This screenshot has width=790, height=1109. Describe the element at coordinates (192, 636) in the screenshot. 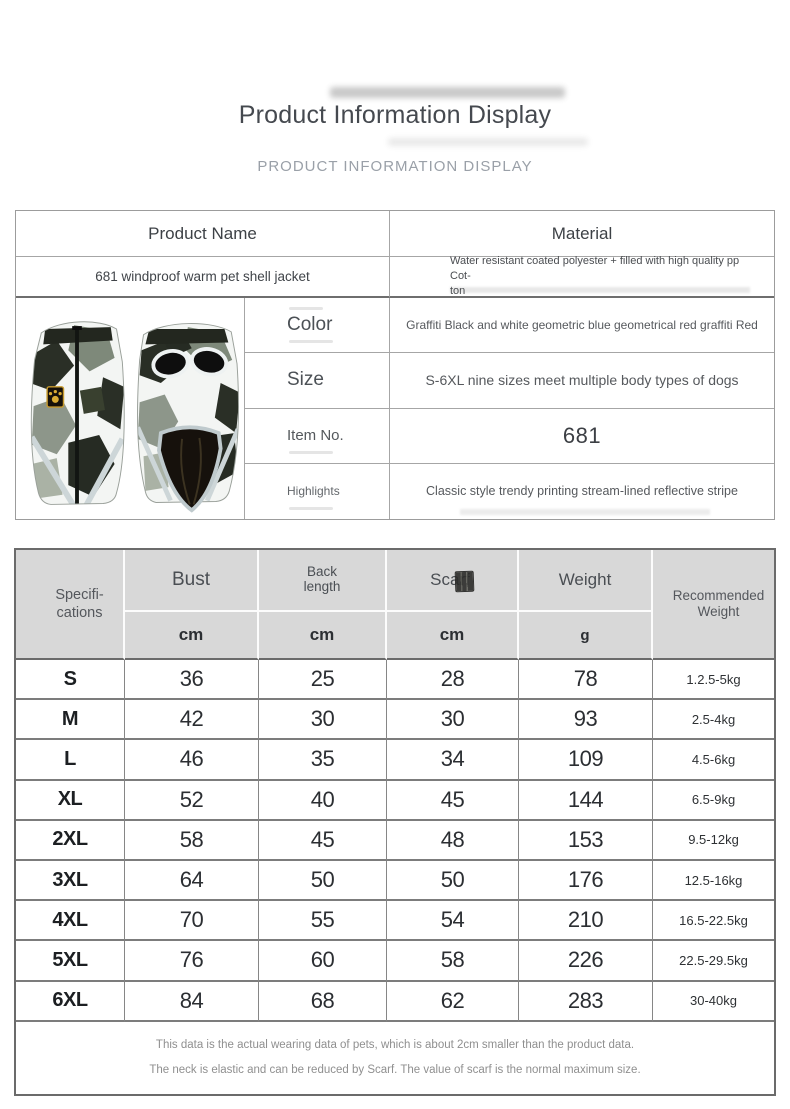

I see `bust-unit: cm` at that location.